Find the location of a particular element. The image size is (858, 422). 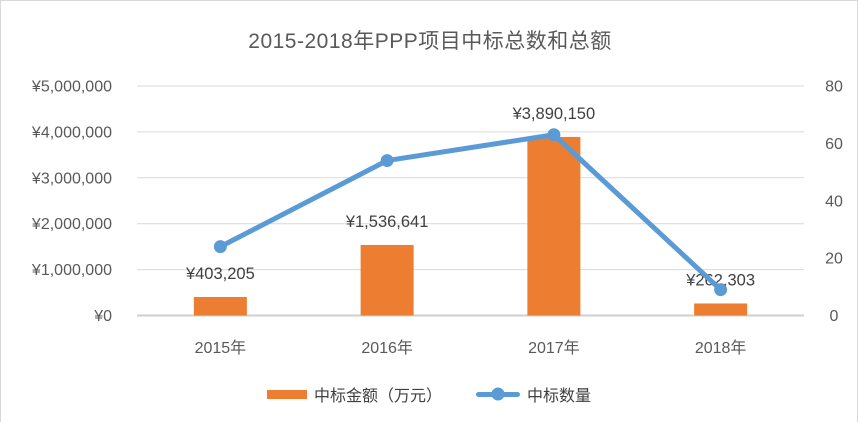

legend-item-line-series: 中标数量 is located at coordinates (533, 394).